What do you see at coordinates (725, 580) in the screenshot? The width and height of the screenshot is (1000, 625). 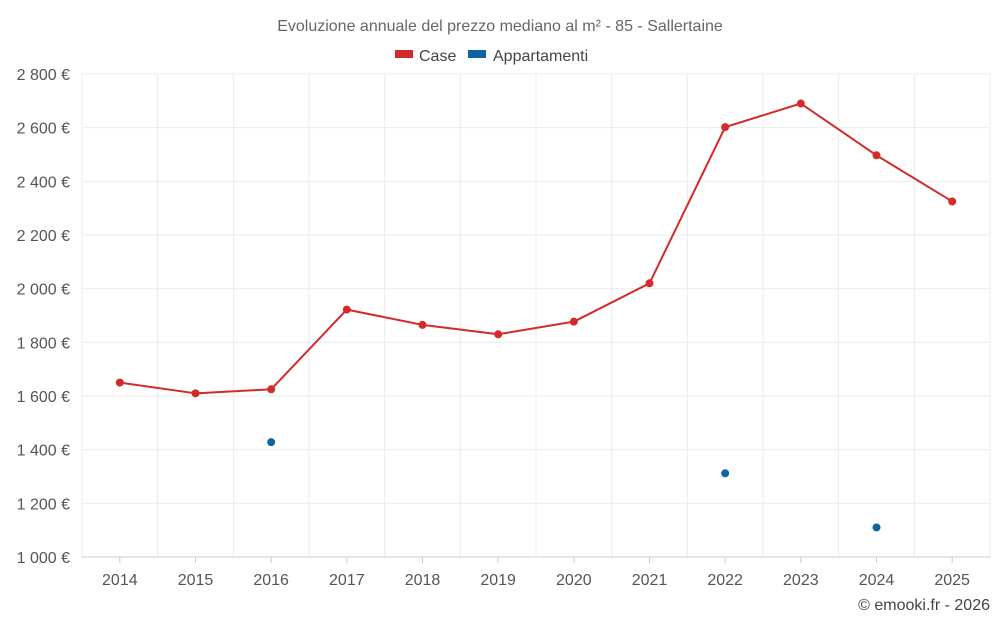 I see `x-tick-label: 2022` at bounding box center [725, 580].